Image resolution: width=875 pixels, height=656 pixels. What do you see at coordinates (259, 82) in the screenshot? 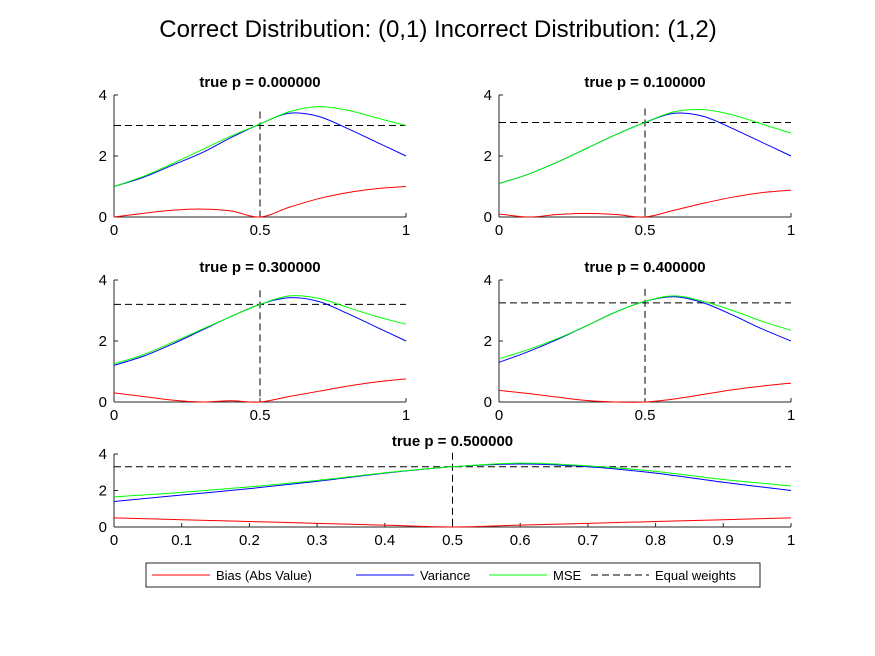
I see `subplot-title: true p = 0.000000` at bounding box center [259, 82].